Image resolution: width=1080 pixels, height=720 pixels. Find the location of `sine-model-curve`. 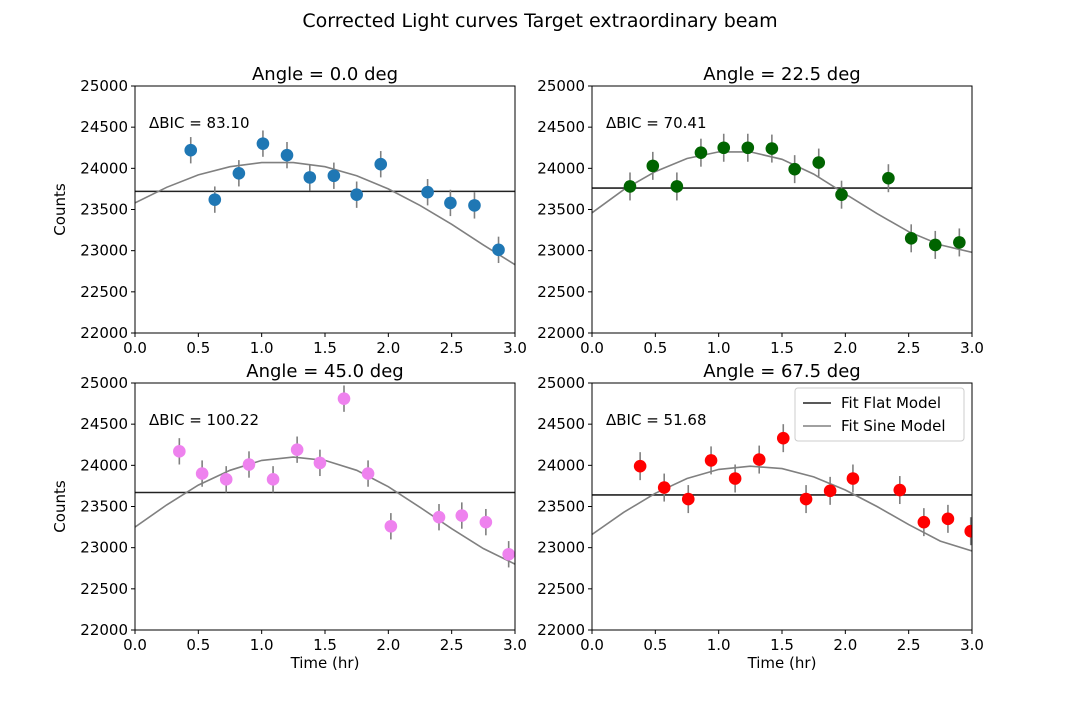

sine-model-curve is located at coordinates (782, 508).